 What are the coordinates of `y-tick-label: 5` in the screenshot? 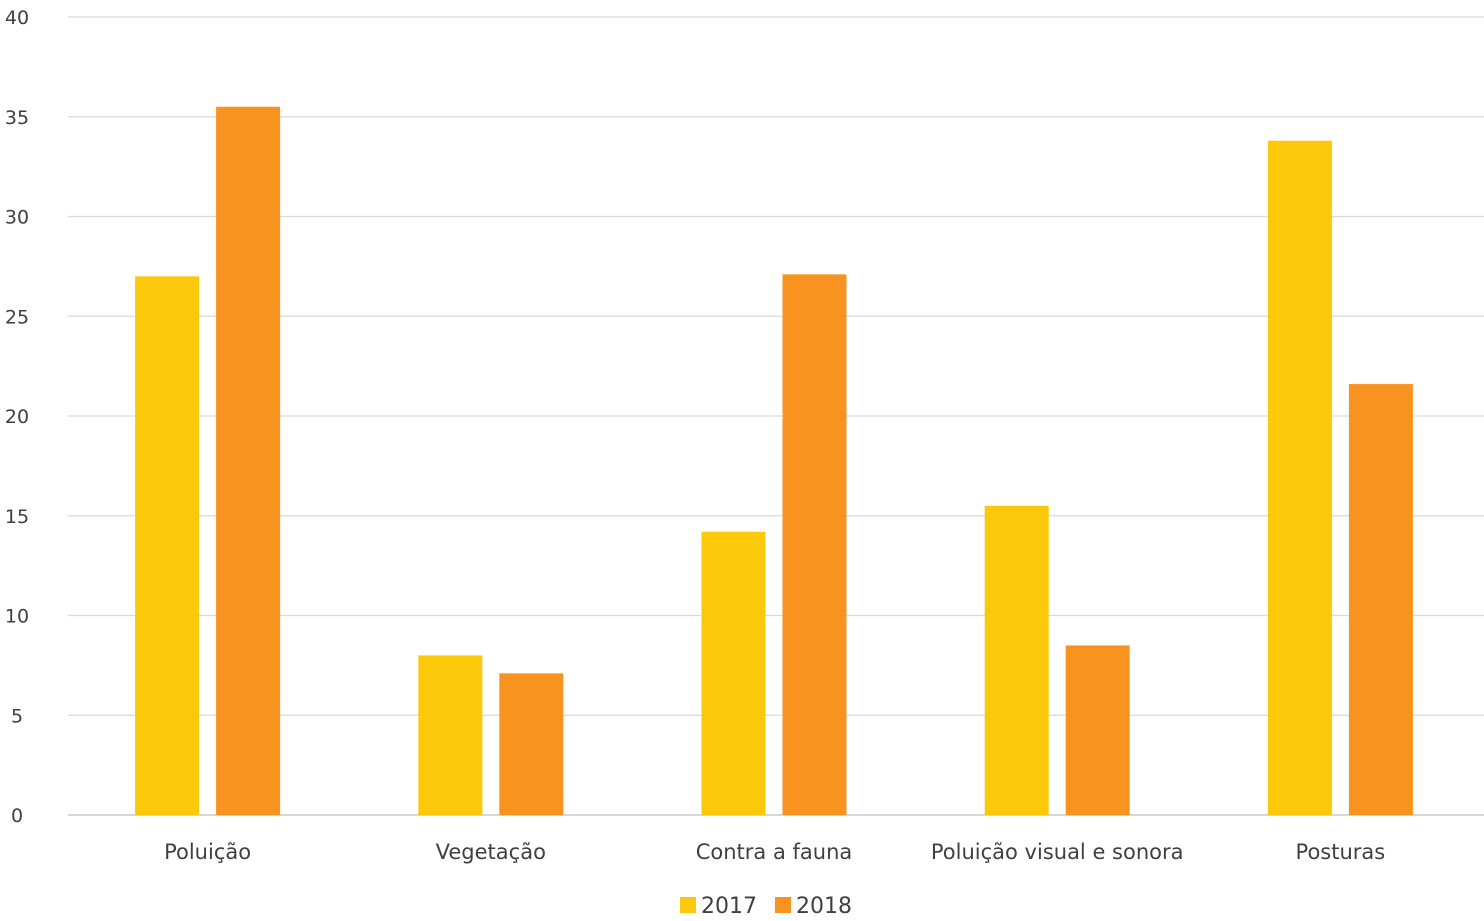 It's located at (17, 716).